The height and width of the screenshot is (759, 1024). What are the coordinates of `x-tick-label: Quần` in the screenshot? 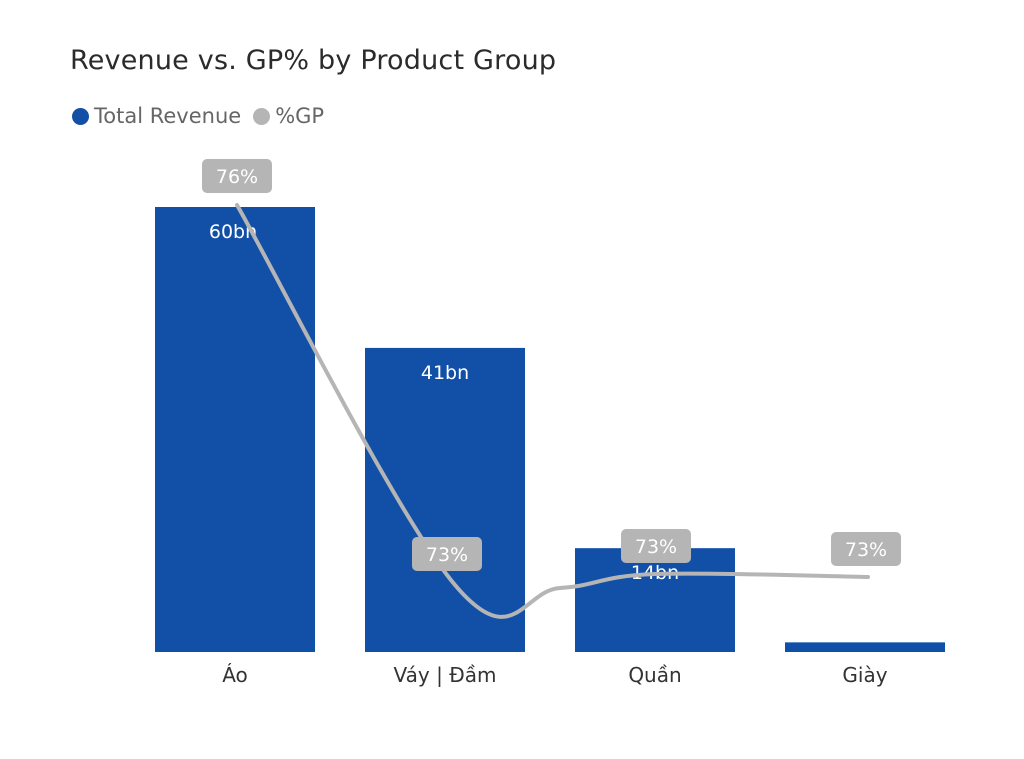 It's located at (654, 675).